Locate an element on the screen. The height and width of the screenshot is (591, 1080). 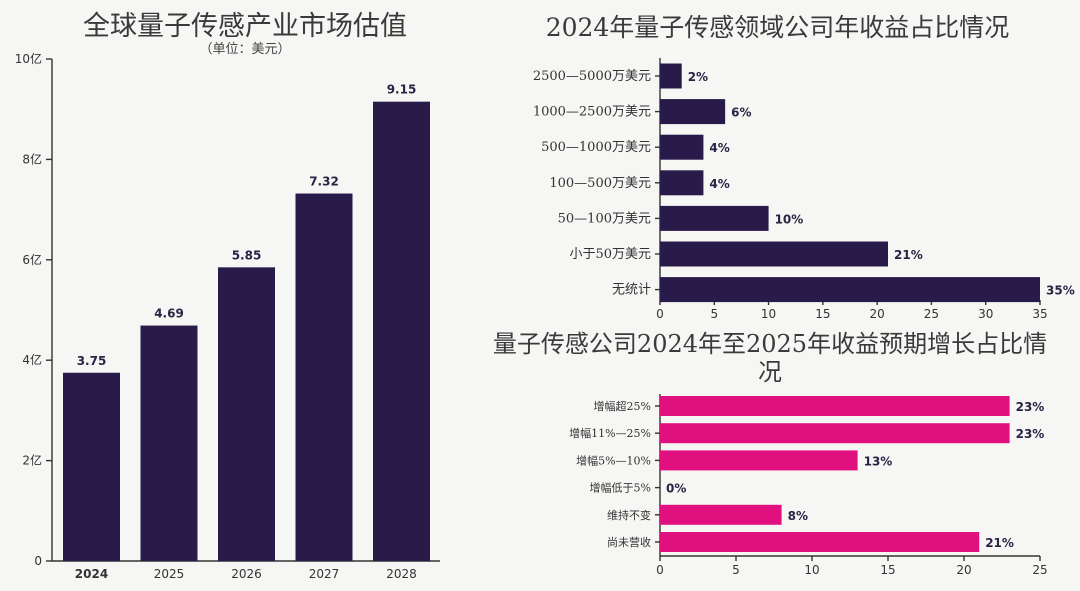
chart1-x-tick-label: 2025 is located at coordinates (169, 574).